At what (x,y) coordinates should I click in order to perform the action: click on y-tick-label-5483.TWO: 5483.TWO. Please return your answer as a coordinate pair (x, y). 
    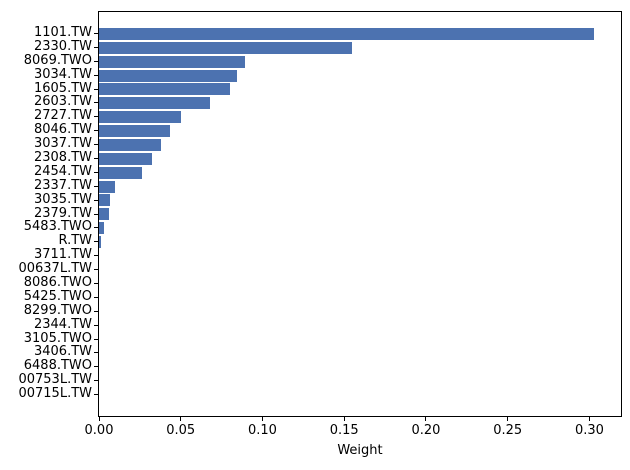
    Looking at the image, I should click on (57, 227).